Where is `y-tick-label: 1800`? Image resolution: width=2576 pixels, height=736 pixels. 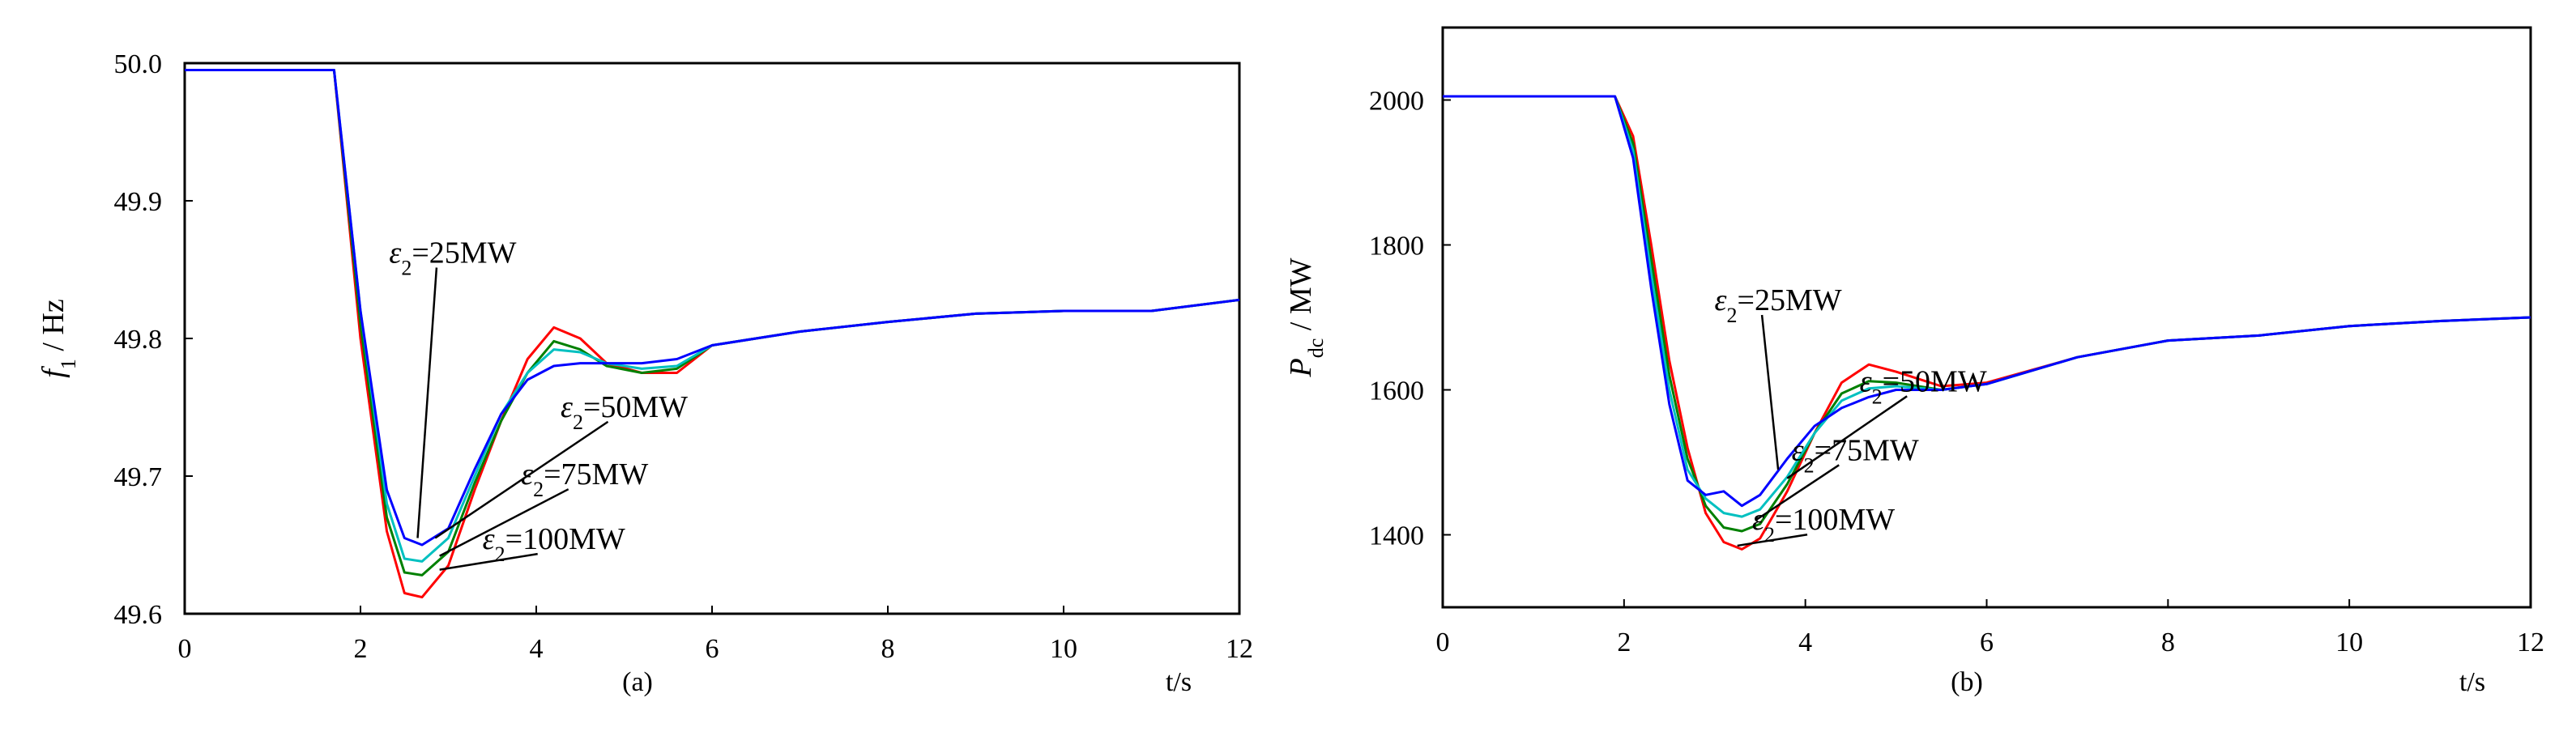
y-tick-label: 1800 is located at coordinates (1397, 247).